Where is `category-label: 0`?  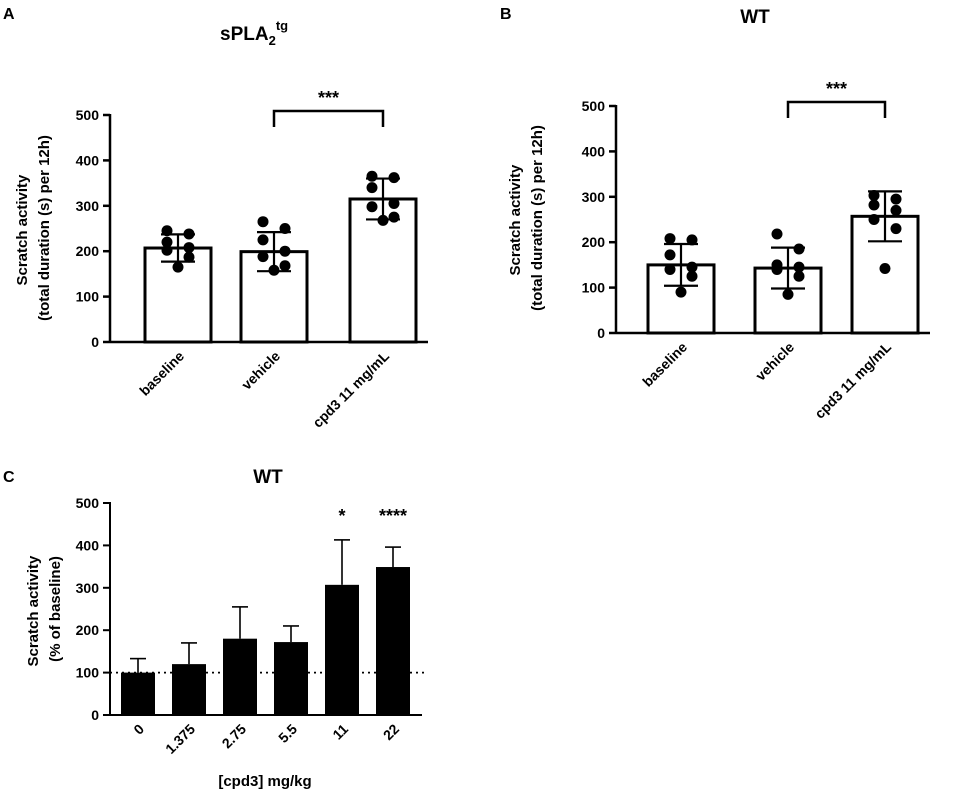 category-label: 0 is located at coordinates (138, 729).